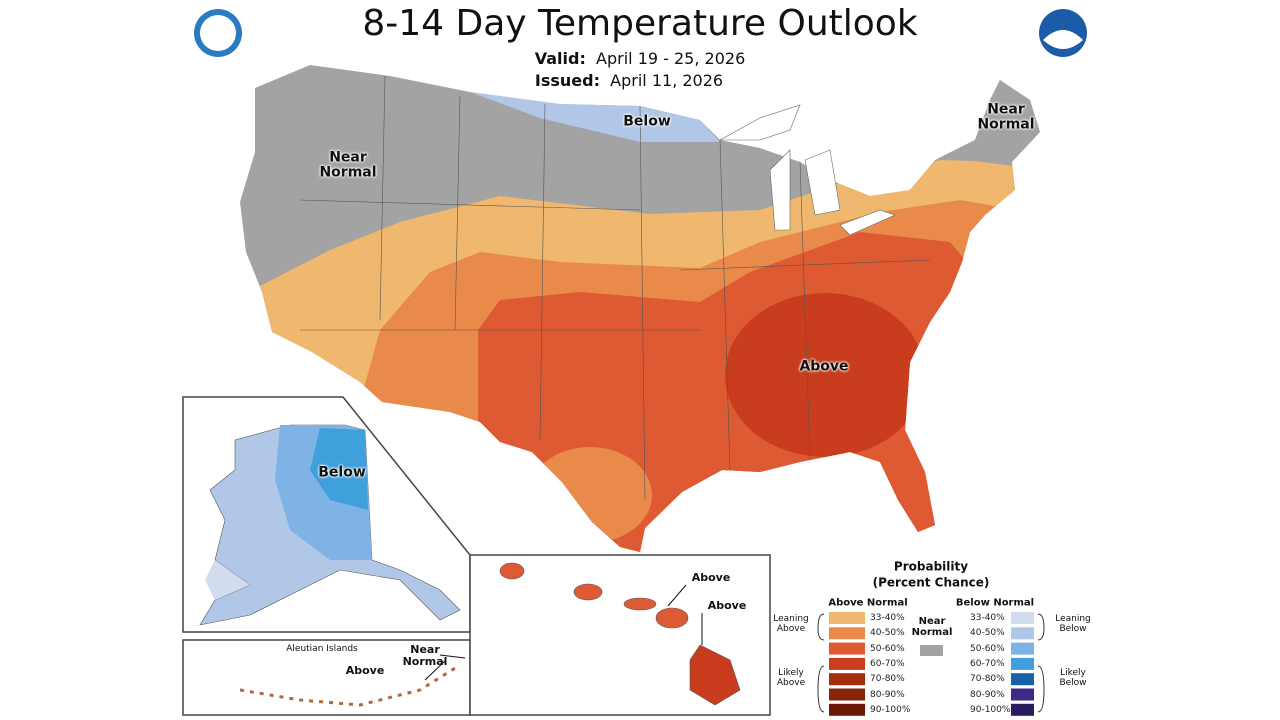  I want to click on valid-line: Valid: April 19 - 25, 2026, so click(640, 59).